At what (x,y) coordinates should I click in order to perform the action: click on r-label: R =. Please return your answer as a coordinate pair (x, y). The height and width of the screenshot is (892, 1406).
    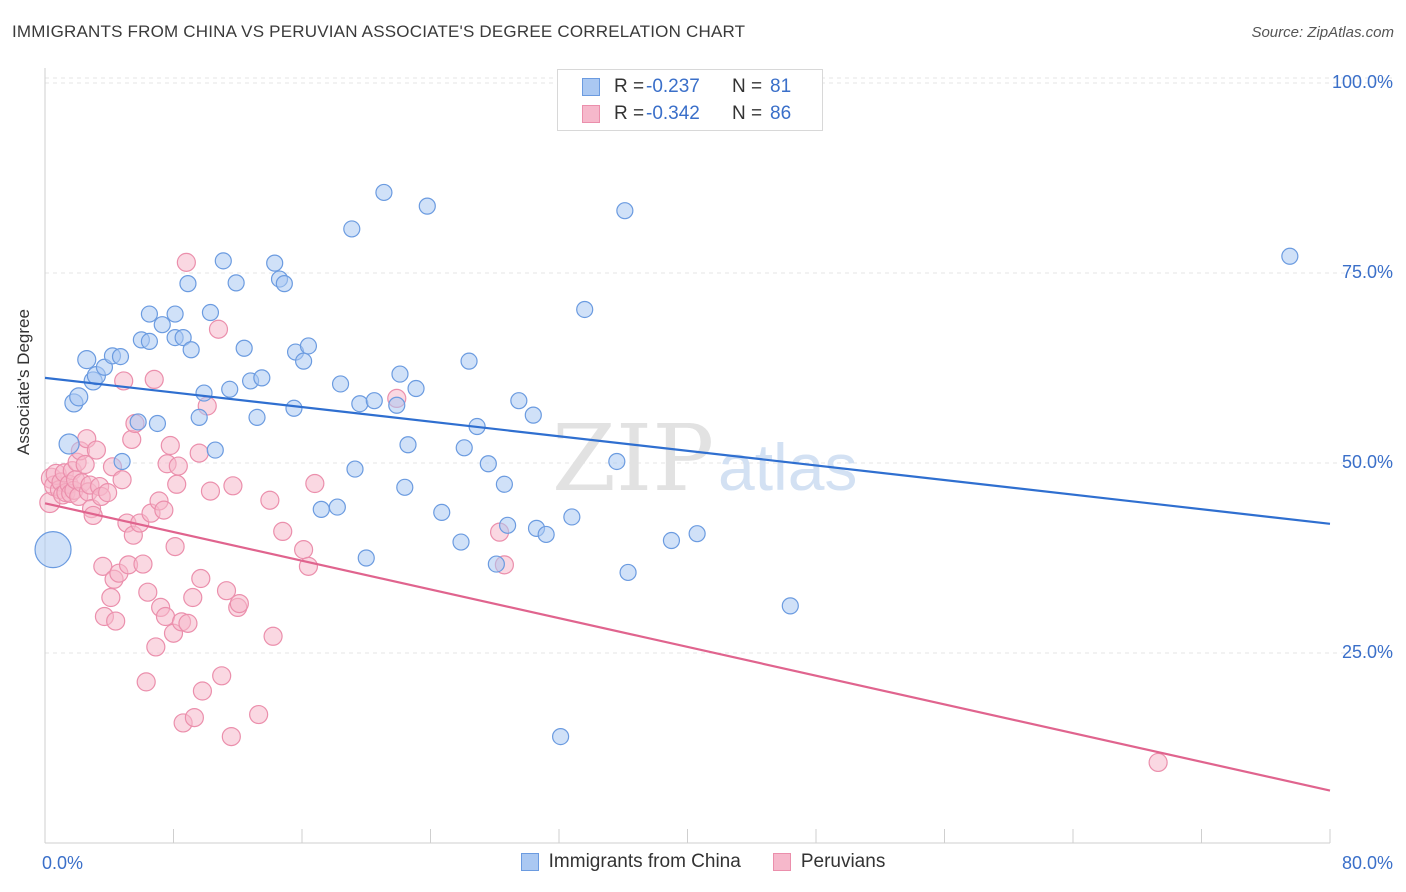
    Looking at the image, I should click on (629, 113).